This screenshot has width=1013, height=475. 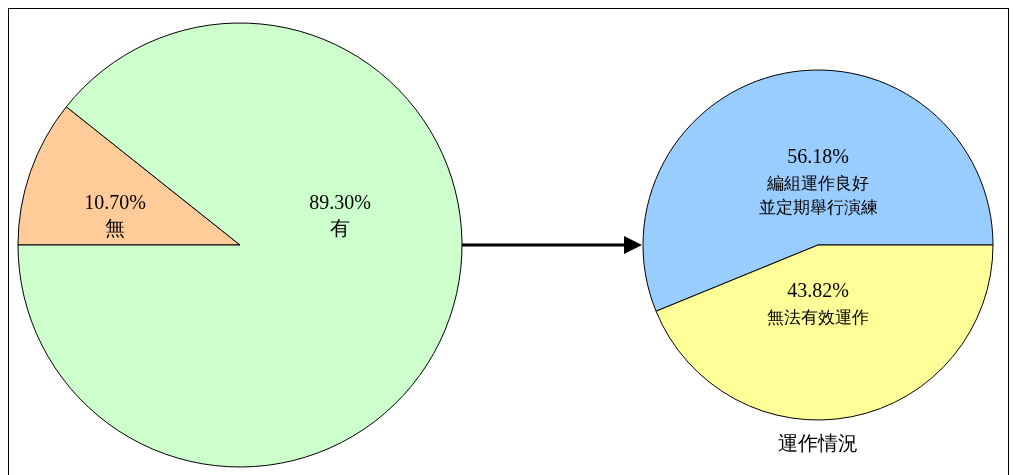 I want to click on slice-label: 編組運作良好並定期舉行演練, so click(x=818, y=195).